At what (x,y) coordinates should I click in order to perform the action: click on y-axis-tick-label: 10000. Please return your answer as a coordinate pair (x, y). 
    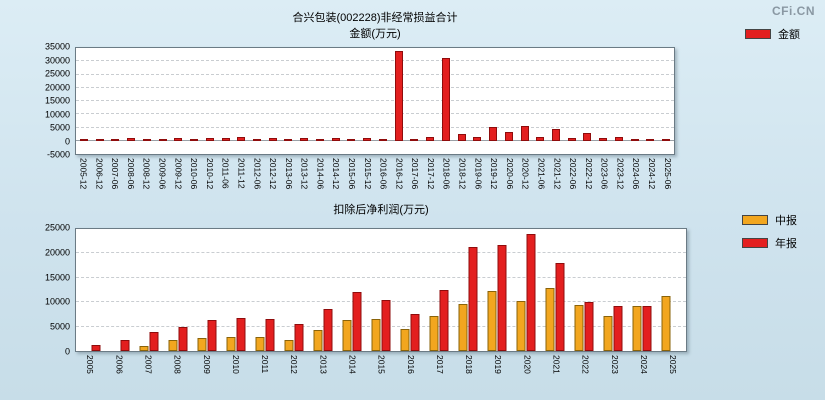
    Looking at the image, I should click on (57, 301).